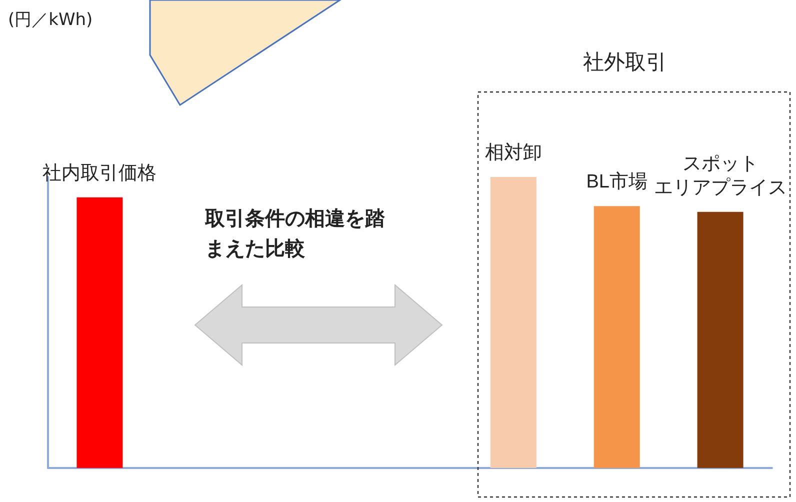 The image size is (796, 502). Describe the element at coordinates (295, 233) in the screenshot. I see `annotation: 取引条件の相違を踏まえた比較` at that location.